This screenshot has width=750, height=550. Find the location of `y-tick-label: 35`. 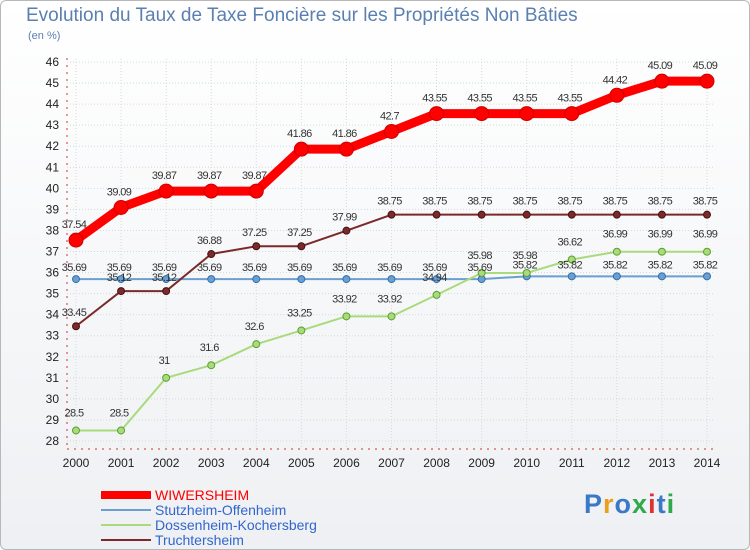

y-tick-label: 35 is located at coordinates (53, 294).